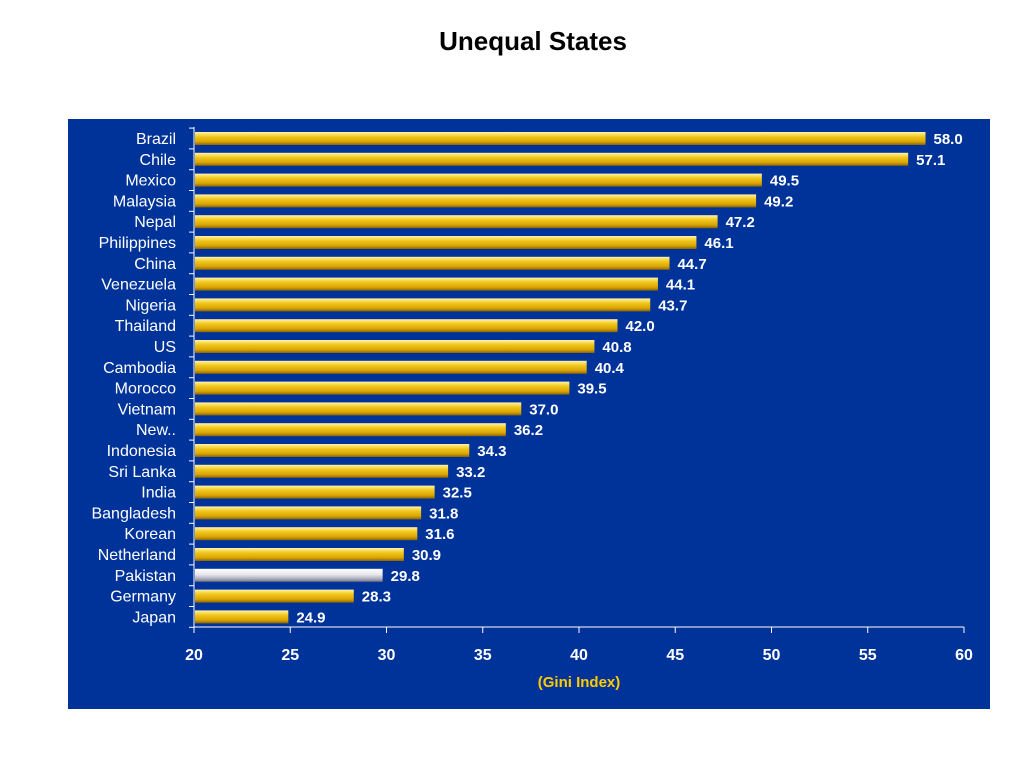  I want to click on value-label: 49.5, so click(784, 181).